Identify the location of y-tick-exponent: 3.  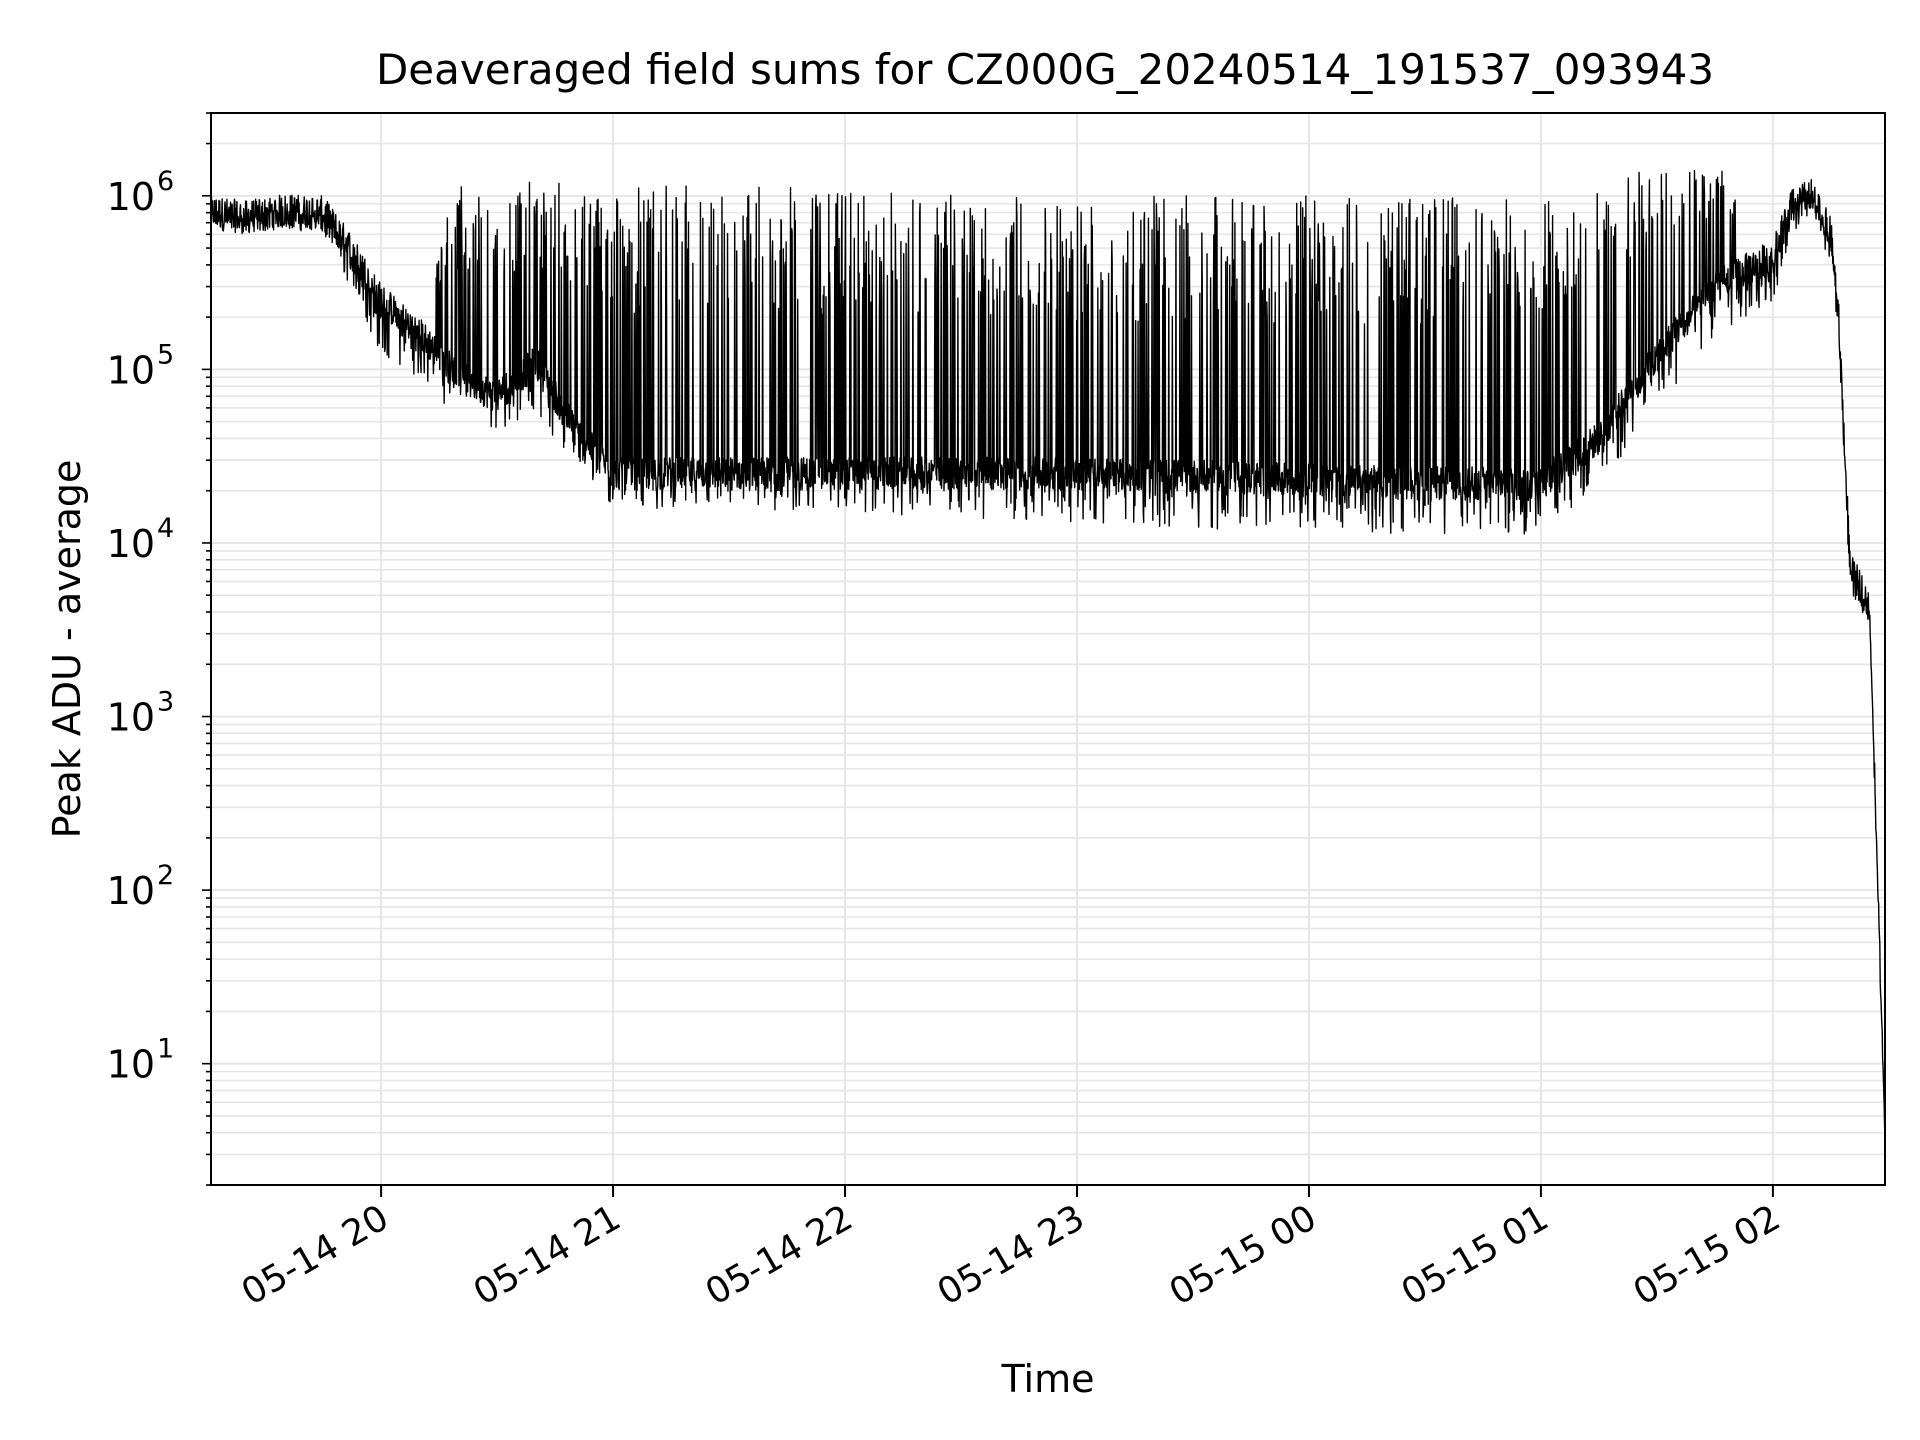
(165, 702).